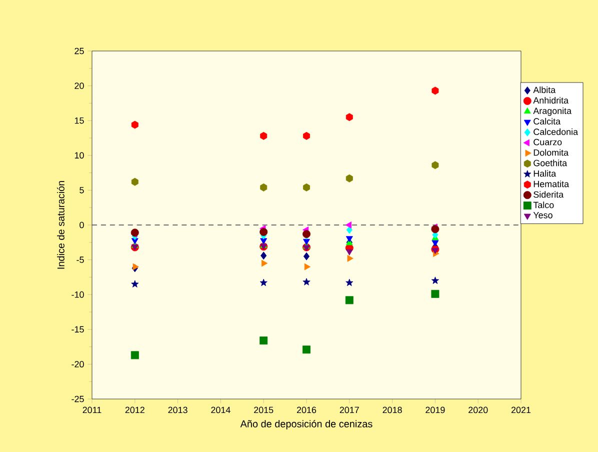  Describe the element at coordinates (178, 410) in the screenshot. I see `x-tick-label: 2013` at that location.